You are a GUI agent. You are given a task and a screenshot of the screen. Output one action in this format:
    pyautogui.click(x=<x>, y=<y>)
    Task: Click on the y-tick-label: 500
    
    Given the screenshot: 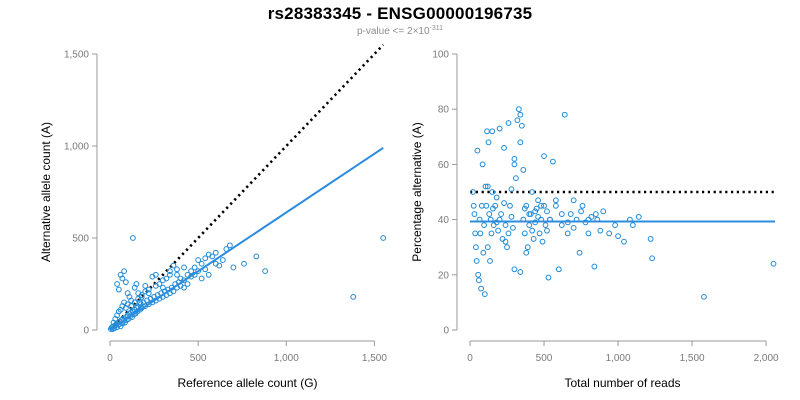 What is the action you would take?
    pyautogui.click(x=80, y=239)
    